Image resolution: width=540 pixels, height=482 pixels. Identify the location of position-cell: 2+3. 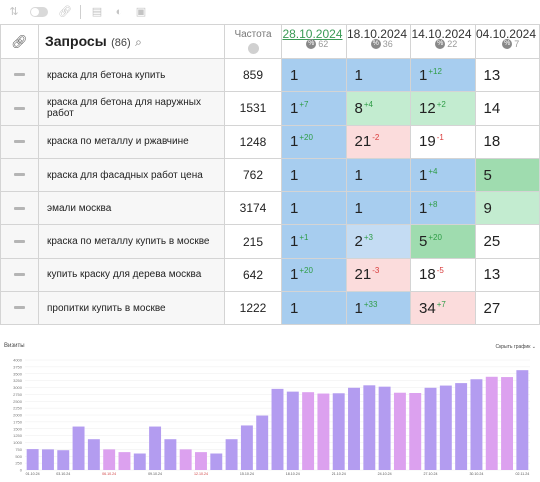
(378, 241).